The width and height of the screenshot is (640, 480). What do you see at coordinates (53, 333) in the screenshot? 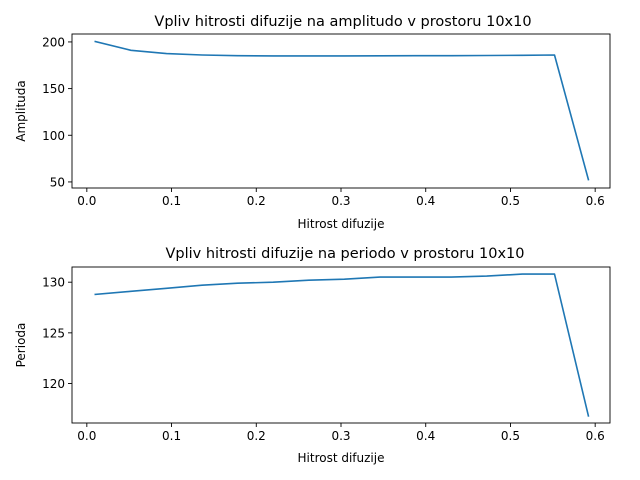
I see `period-y-tick-label: 125` at bounding box center [53, 333].